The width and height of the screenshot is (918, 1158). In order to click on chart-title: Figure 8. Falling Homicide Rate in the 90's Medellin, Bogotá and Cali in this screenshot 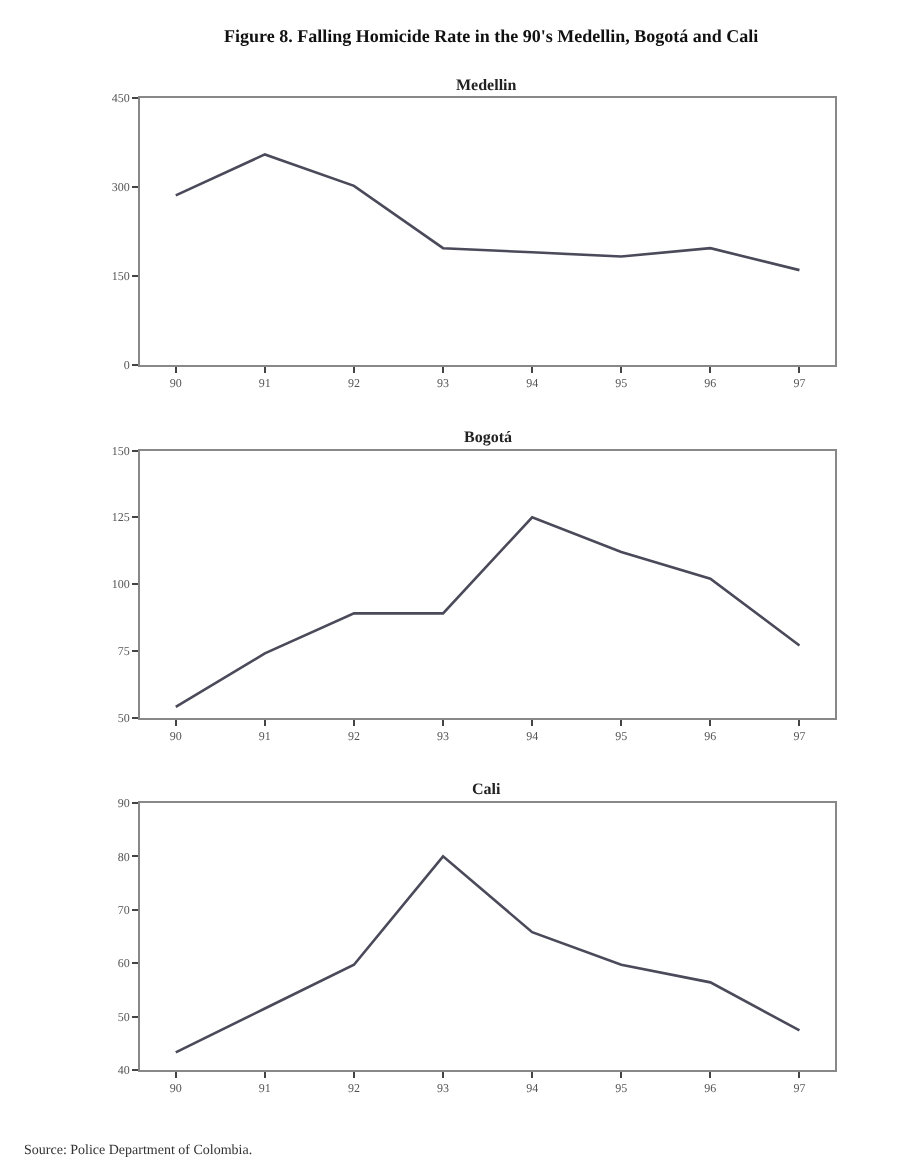, I will do `click(492, 36)`.